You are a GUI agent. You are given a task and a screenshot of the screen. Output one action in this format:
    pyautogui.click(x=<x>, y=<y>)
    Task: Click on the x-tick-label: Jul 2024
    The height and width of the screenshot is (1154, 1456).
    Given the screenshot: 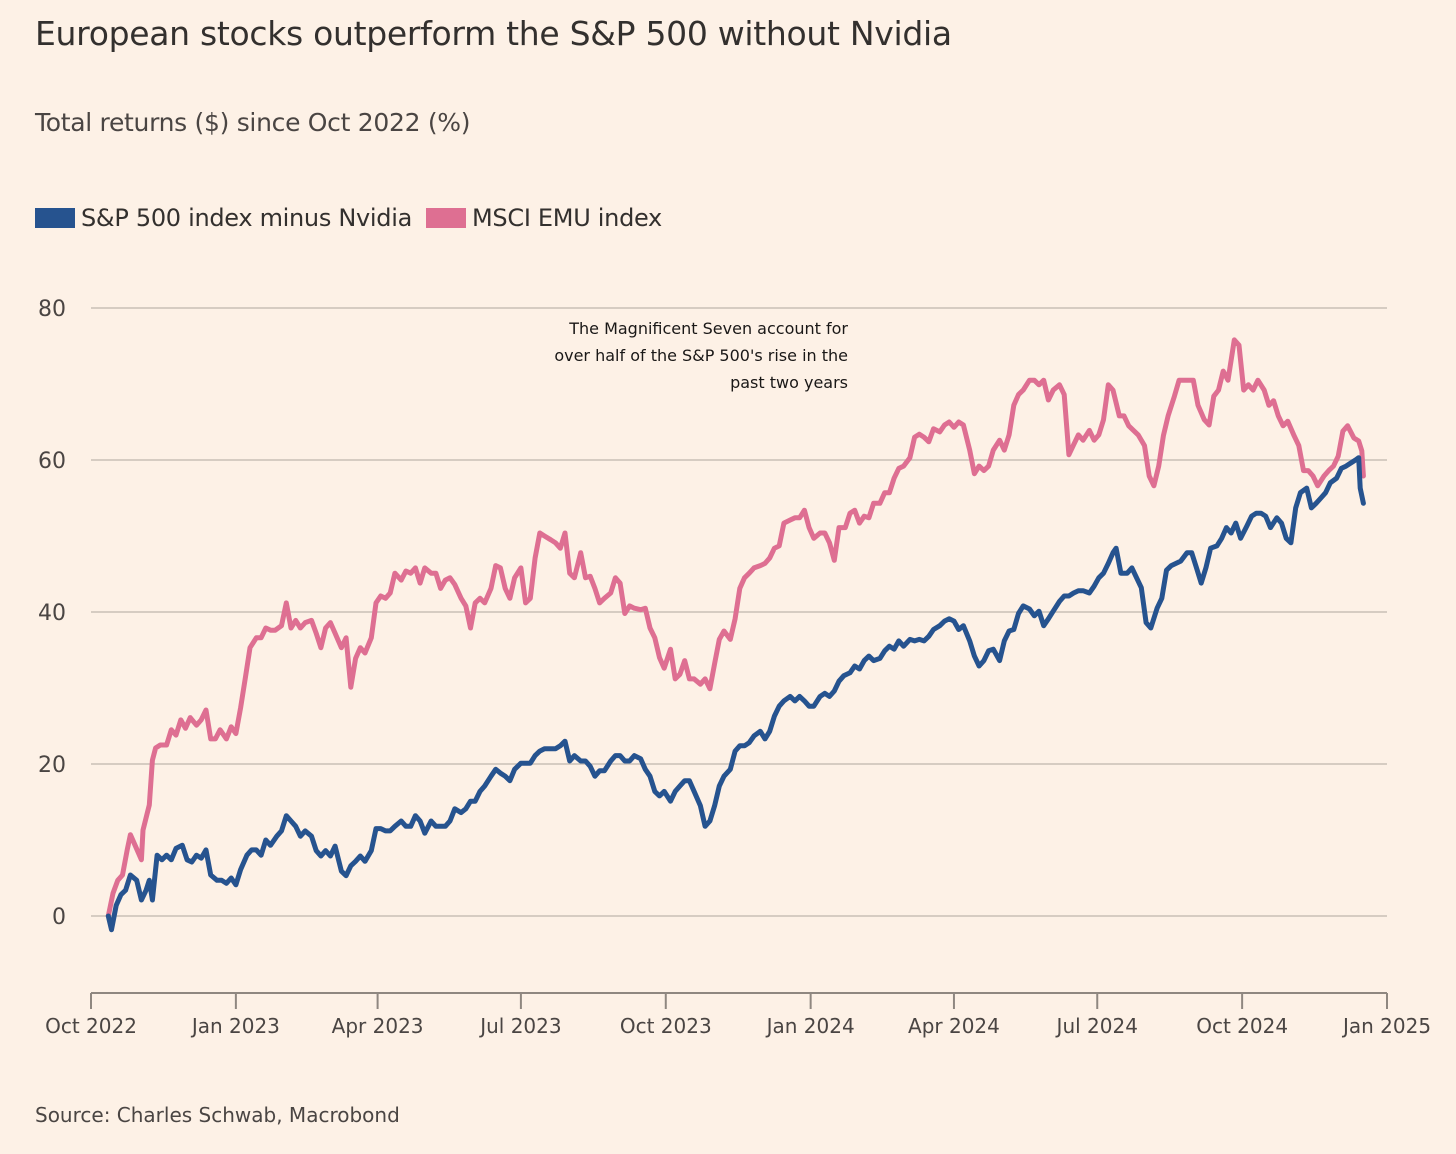 What is the action you would take?
    pyautogui.click(x=1096, y=1026)
    